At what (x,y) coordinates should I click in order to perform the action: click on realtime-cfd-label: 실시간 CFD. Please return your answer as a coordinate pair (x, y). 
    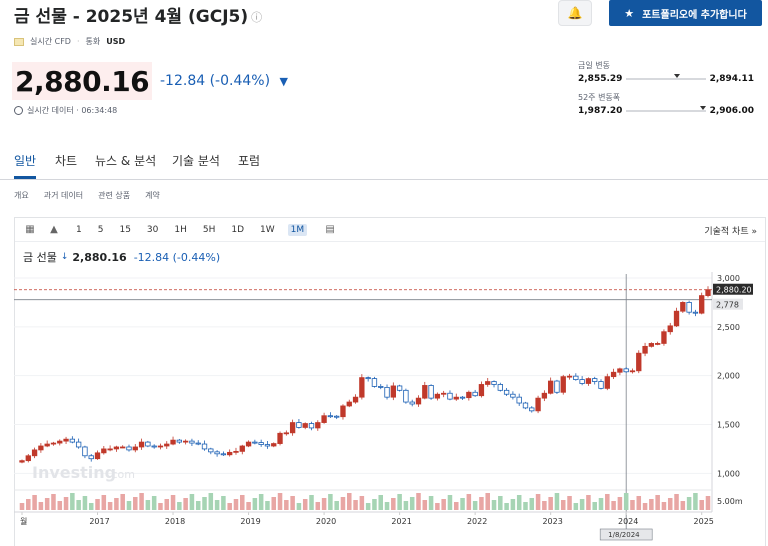
    Looking at the image, I should click on (50, 41).